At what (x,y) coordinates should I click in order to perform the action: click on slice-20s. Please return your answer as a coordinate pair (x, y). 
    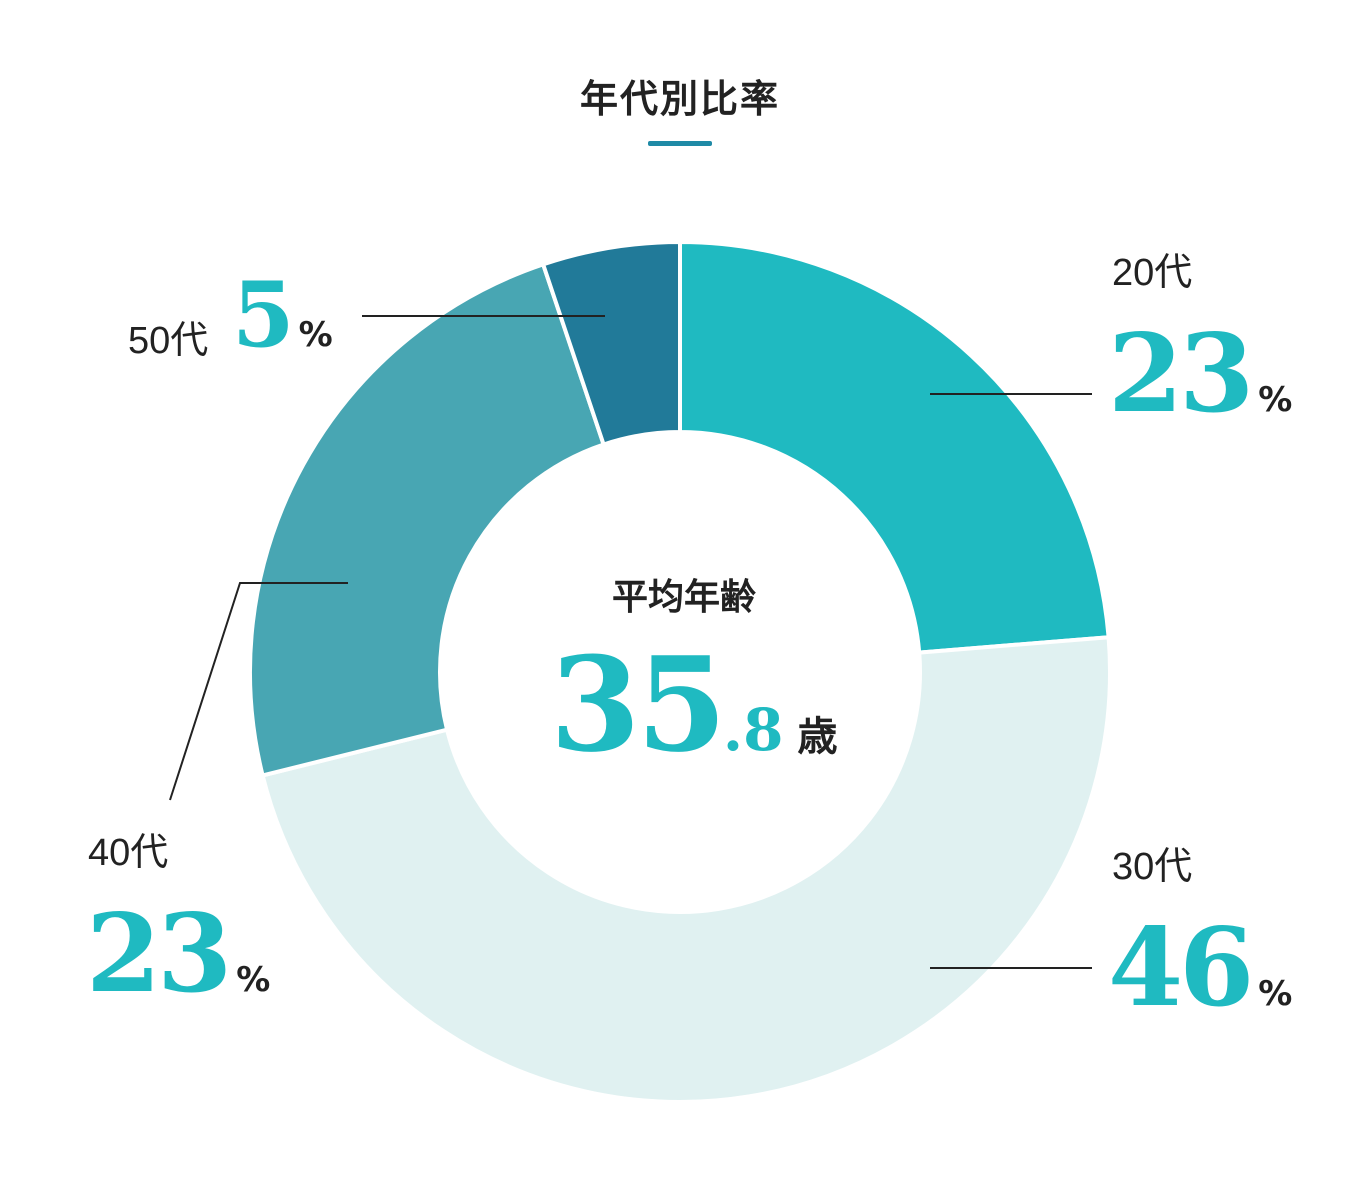
    Looking at the image, I should click on (894, 447).